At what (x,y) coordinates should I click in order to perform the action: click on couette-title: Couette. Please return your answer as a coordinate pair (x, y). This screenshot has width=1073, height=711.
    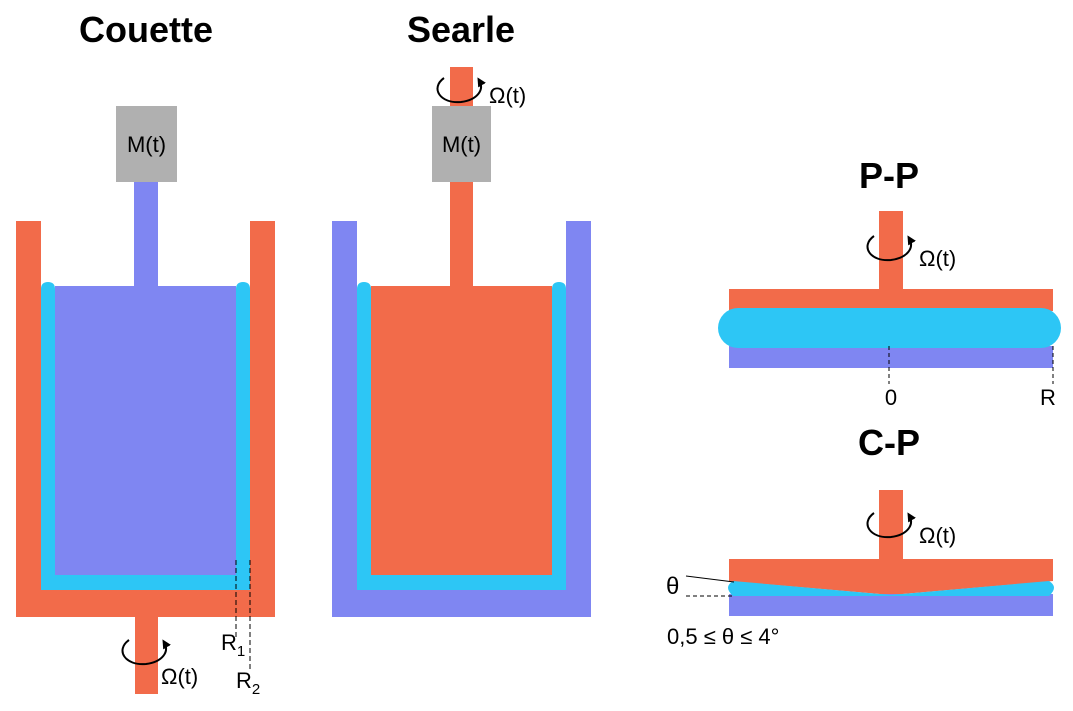
    Looking at the image, I should click on (146, 29).